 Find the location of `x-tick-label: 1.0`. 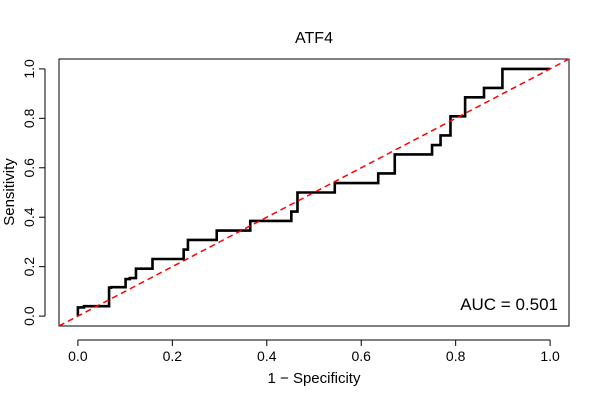

x-tick-label: 1.0 is located at coordinates (550, 356).